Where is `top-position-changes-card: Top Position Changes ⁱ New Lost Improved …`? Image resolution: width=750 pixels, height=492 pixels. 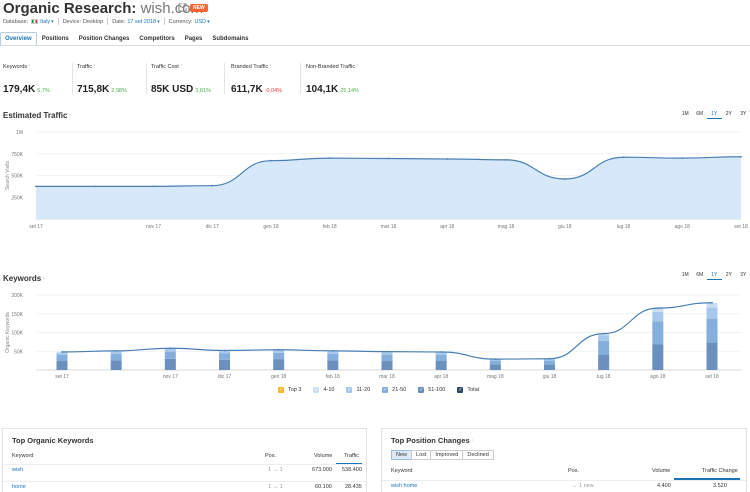
top-position-changes-card: Top Position Changes ⁱ New Lost Improved … is located at coordinates (564, 460).